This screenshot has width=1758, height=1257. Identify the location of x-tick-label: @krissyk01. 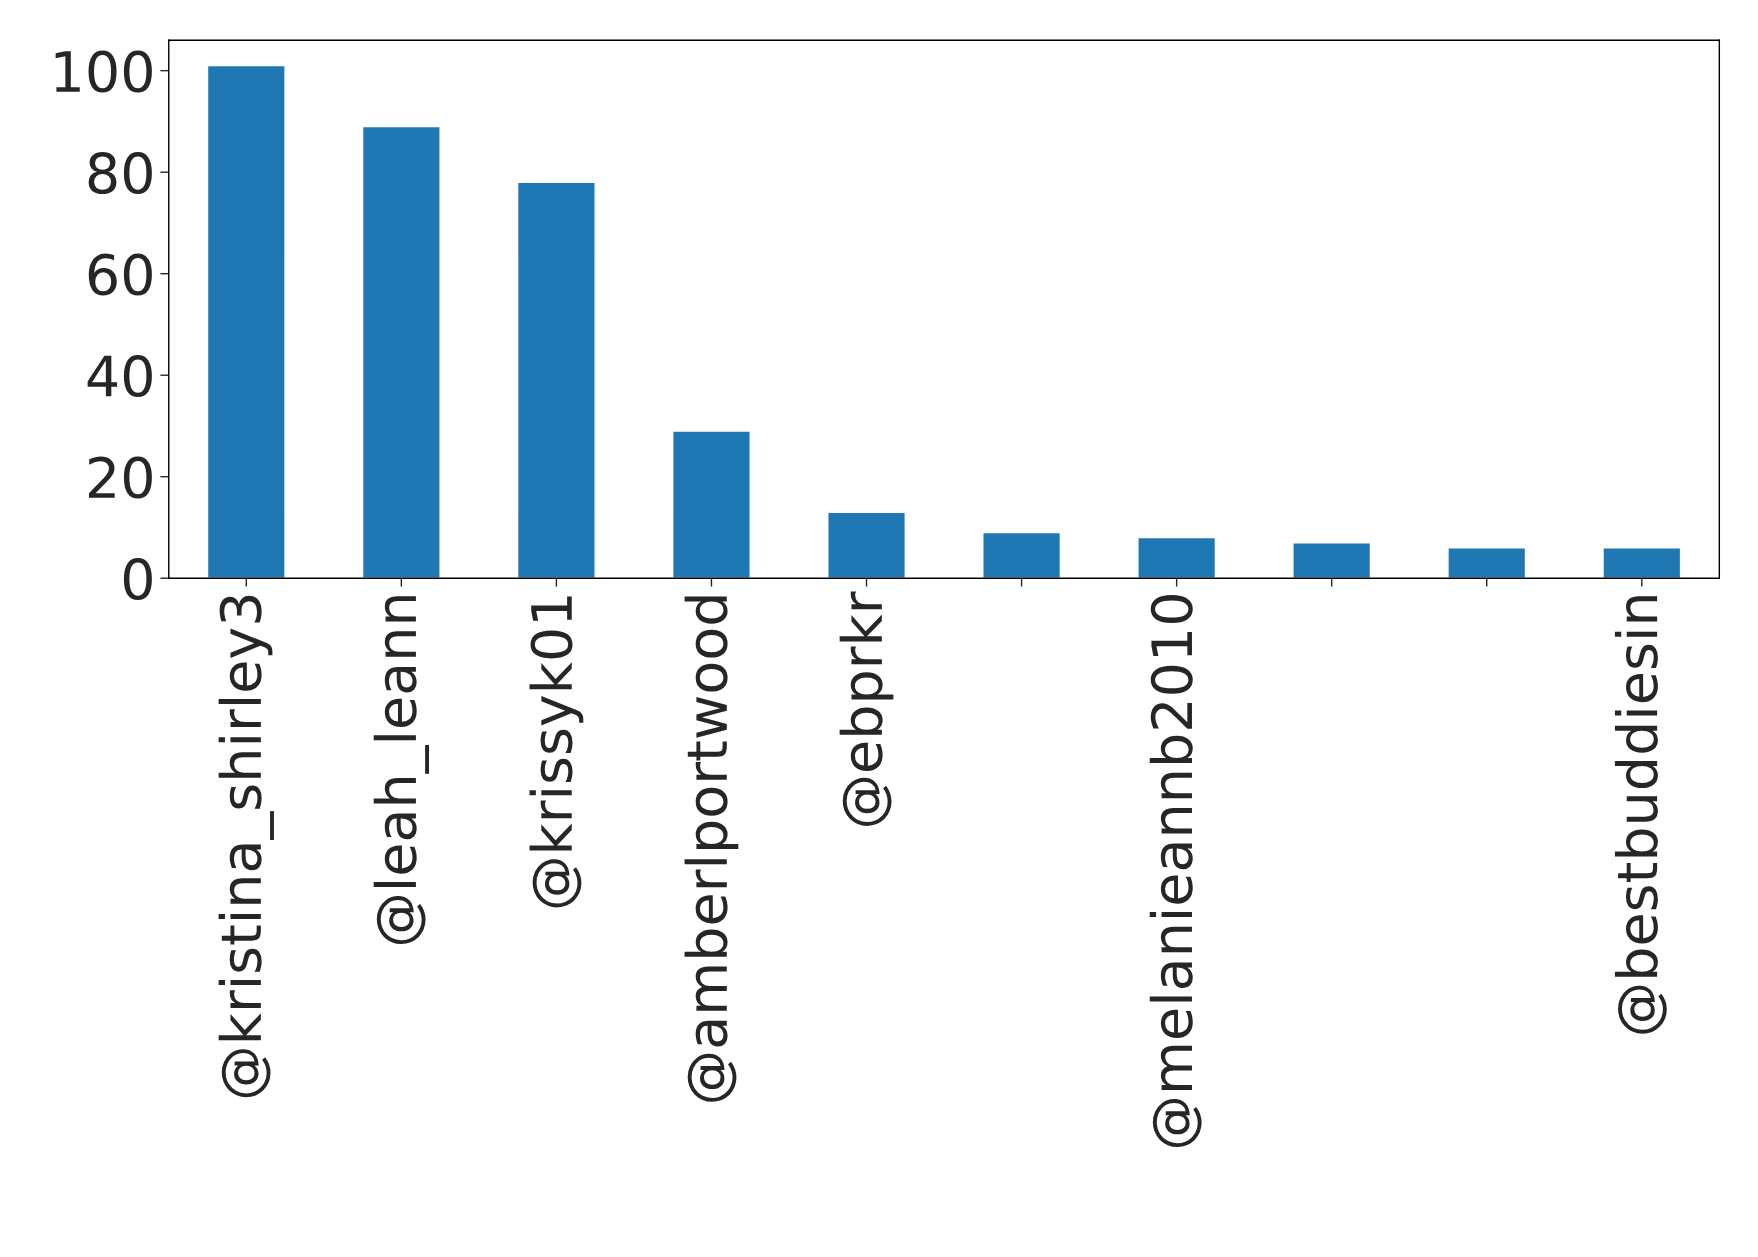
(556, 752).